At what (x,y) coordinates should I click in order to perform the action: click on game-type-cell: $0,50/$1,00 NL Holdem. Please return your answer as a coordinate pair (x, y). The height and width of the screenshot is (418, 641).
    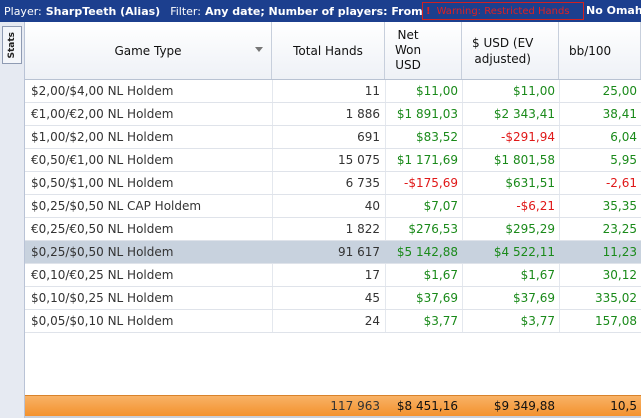
    Looking at the image, I should click on (102, 183).